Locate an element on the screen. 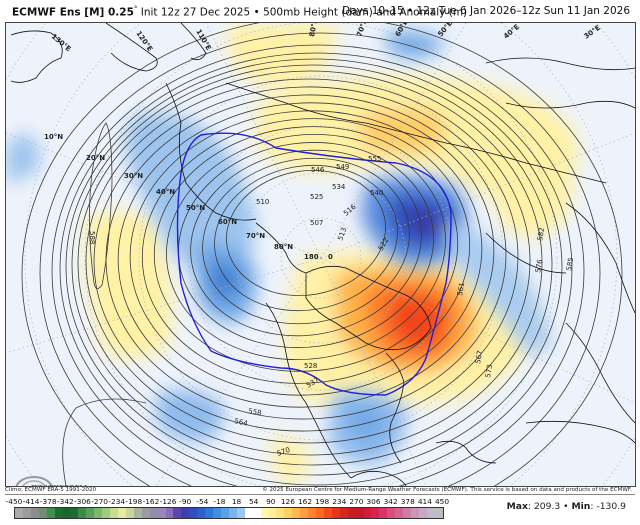 The height and width of the screenshot is (525, 640). lon-label-80e: 80°E is located at coordinates (313, 30).